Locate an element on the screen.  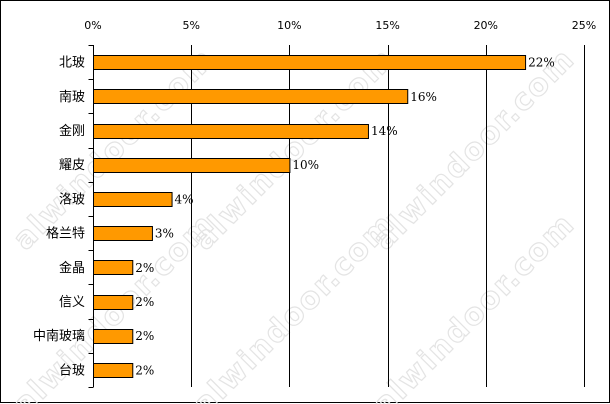
category-label: 北玻 is located at coordinates (72, 63).